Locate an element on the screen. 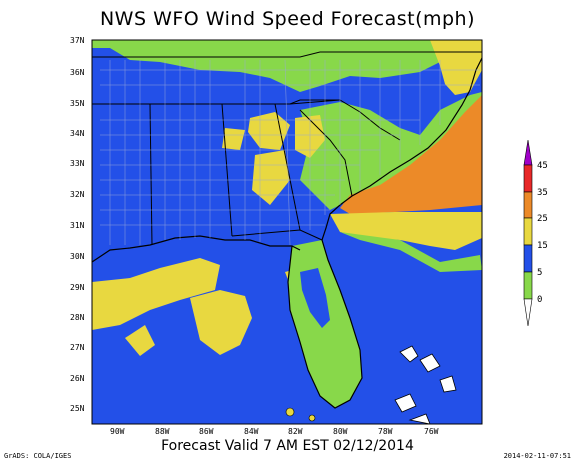  lat-label: 36N is located at coordinates (77, 72).